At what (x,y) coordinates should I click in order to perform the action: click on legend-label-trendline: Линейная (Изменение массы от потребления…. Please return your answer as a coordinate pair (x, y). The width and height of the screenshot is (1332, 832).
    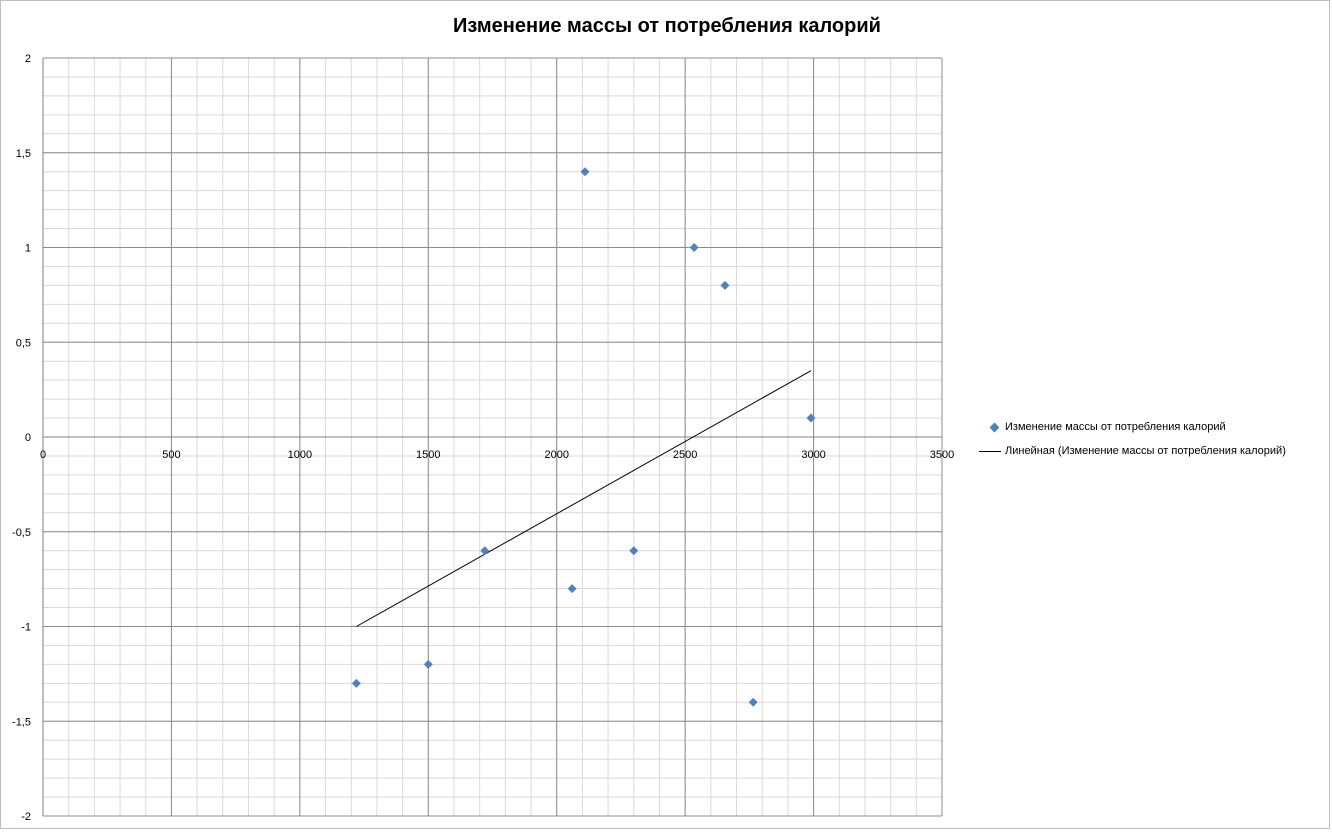
    Looking at the image, I should click on (1145, 451).